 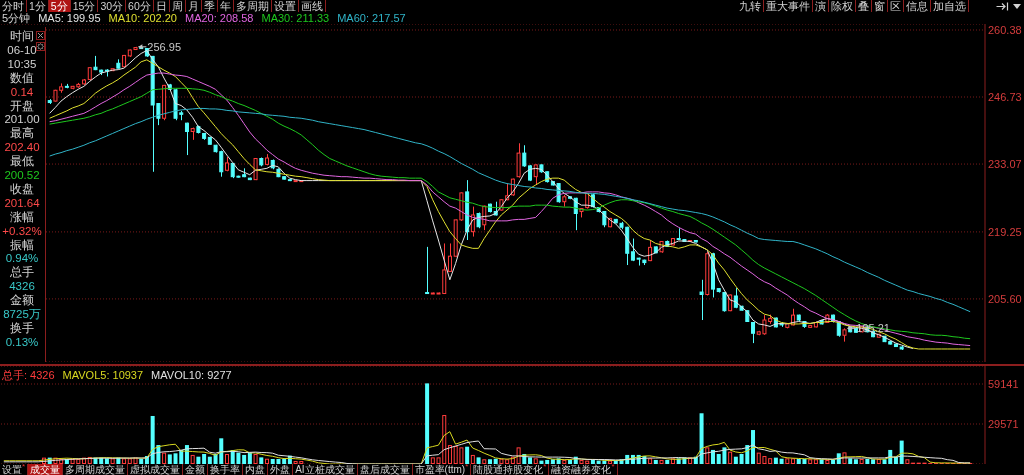 I want to click on text: 信息, so click(x=917, y=6).